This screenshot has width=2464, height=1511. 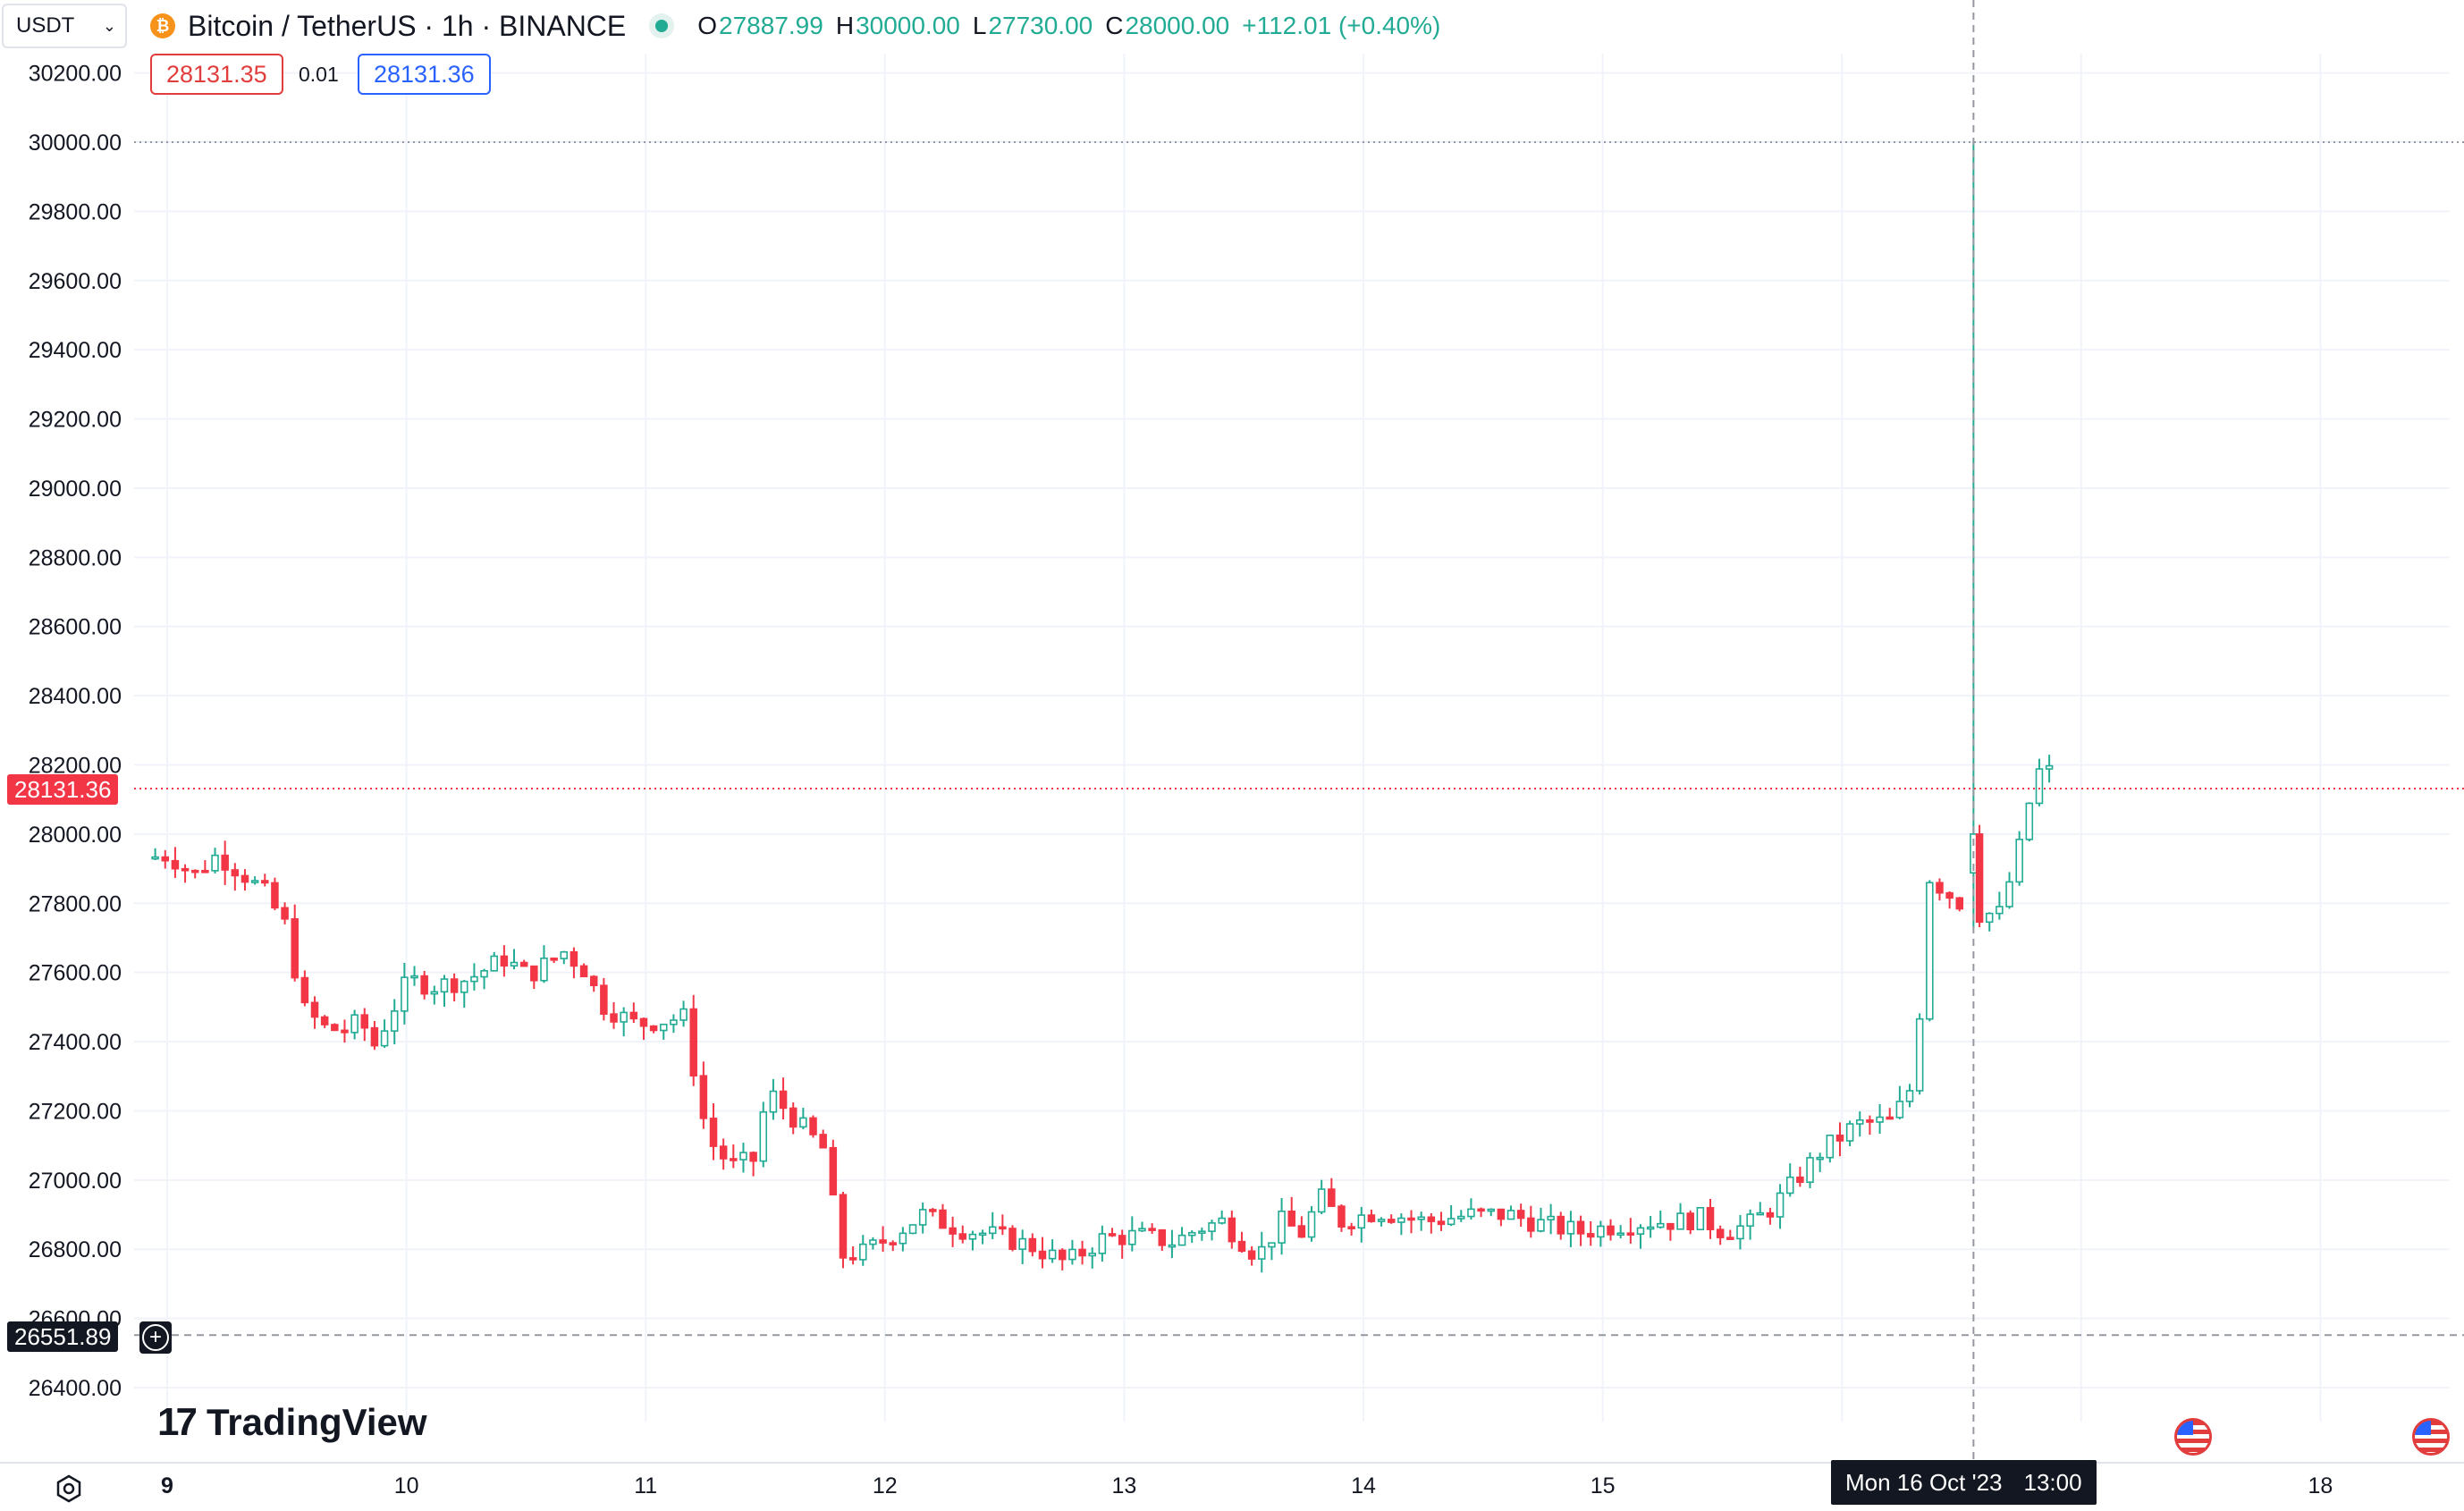 What do you see at coordinates (216, 74) in the screenshot?
I see `sell-button: 28131.35` at bounding box center [216, 74].